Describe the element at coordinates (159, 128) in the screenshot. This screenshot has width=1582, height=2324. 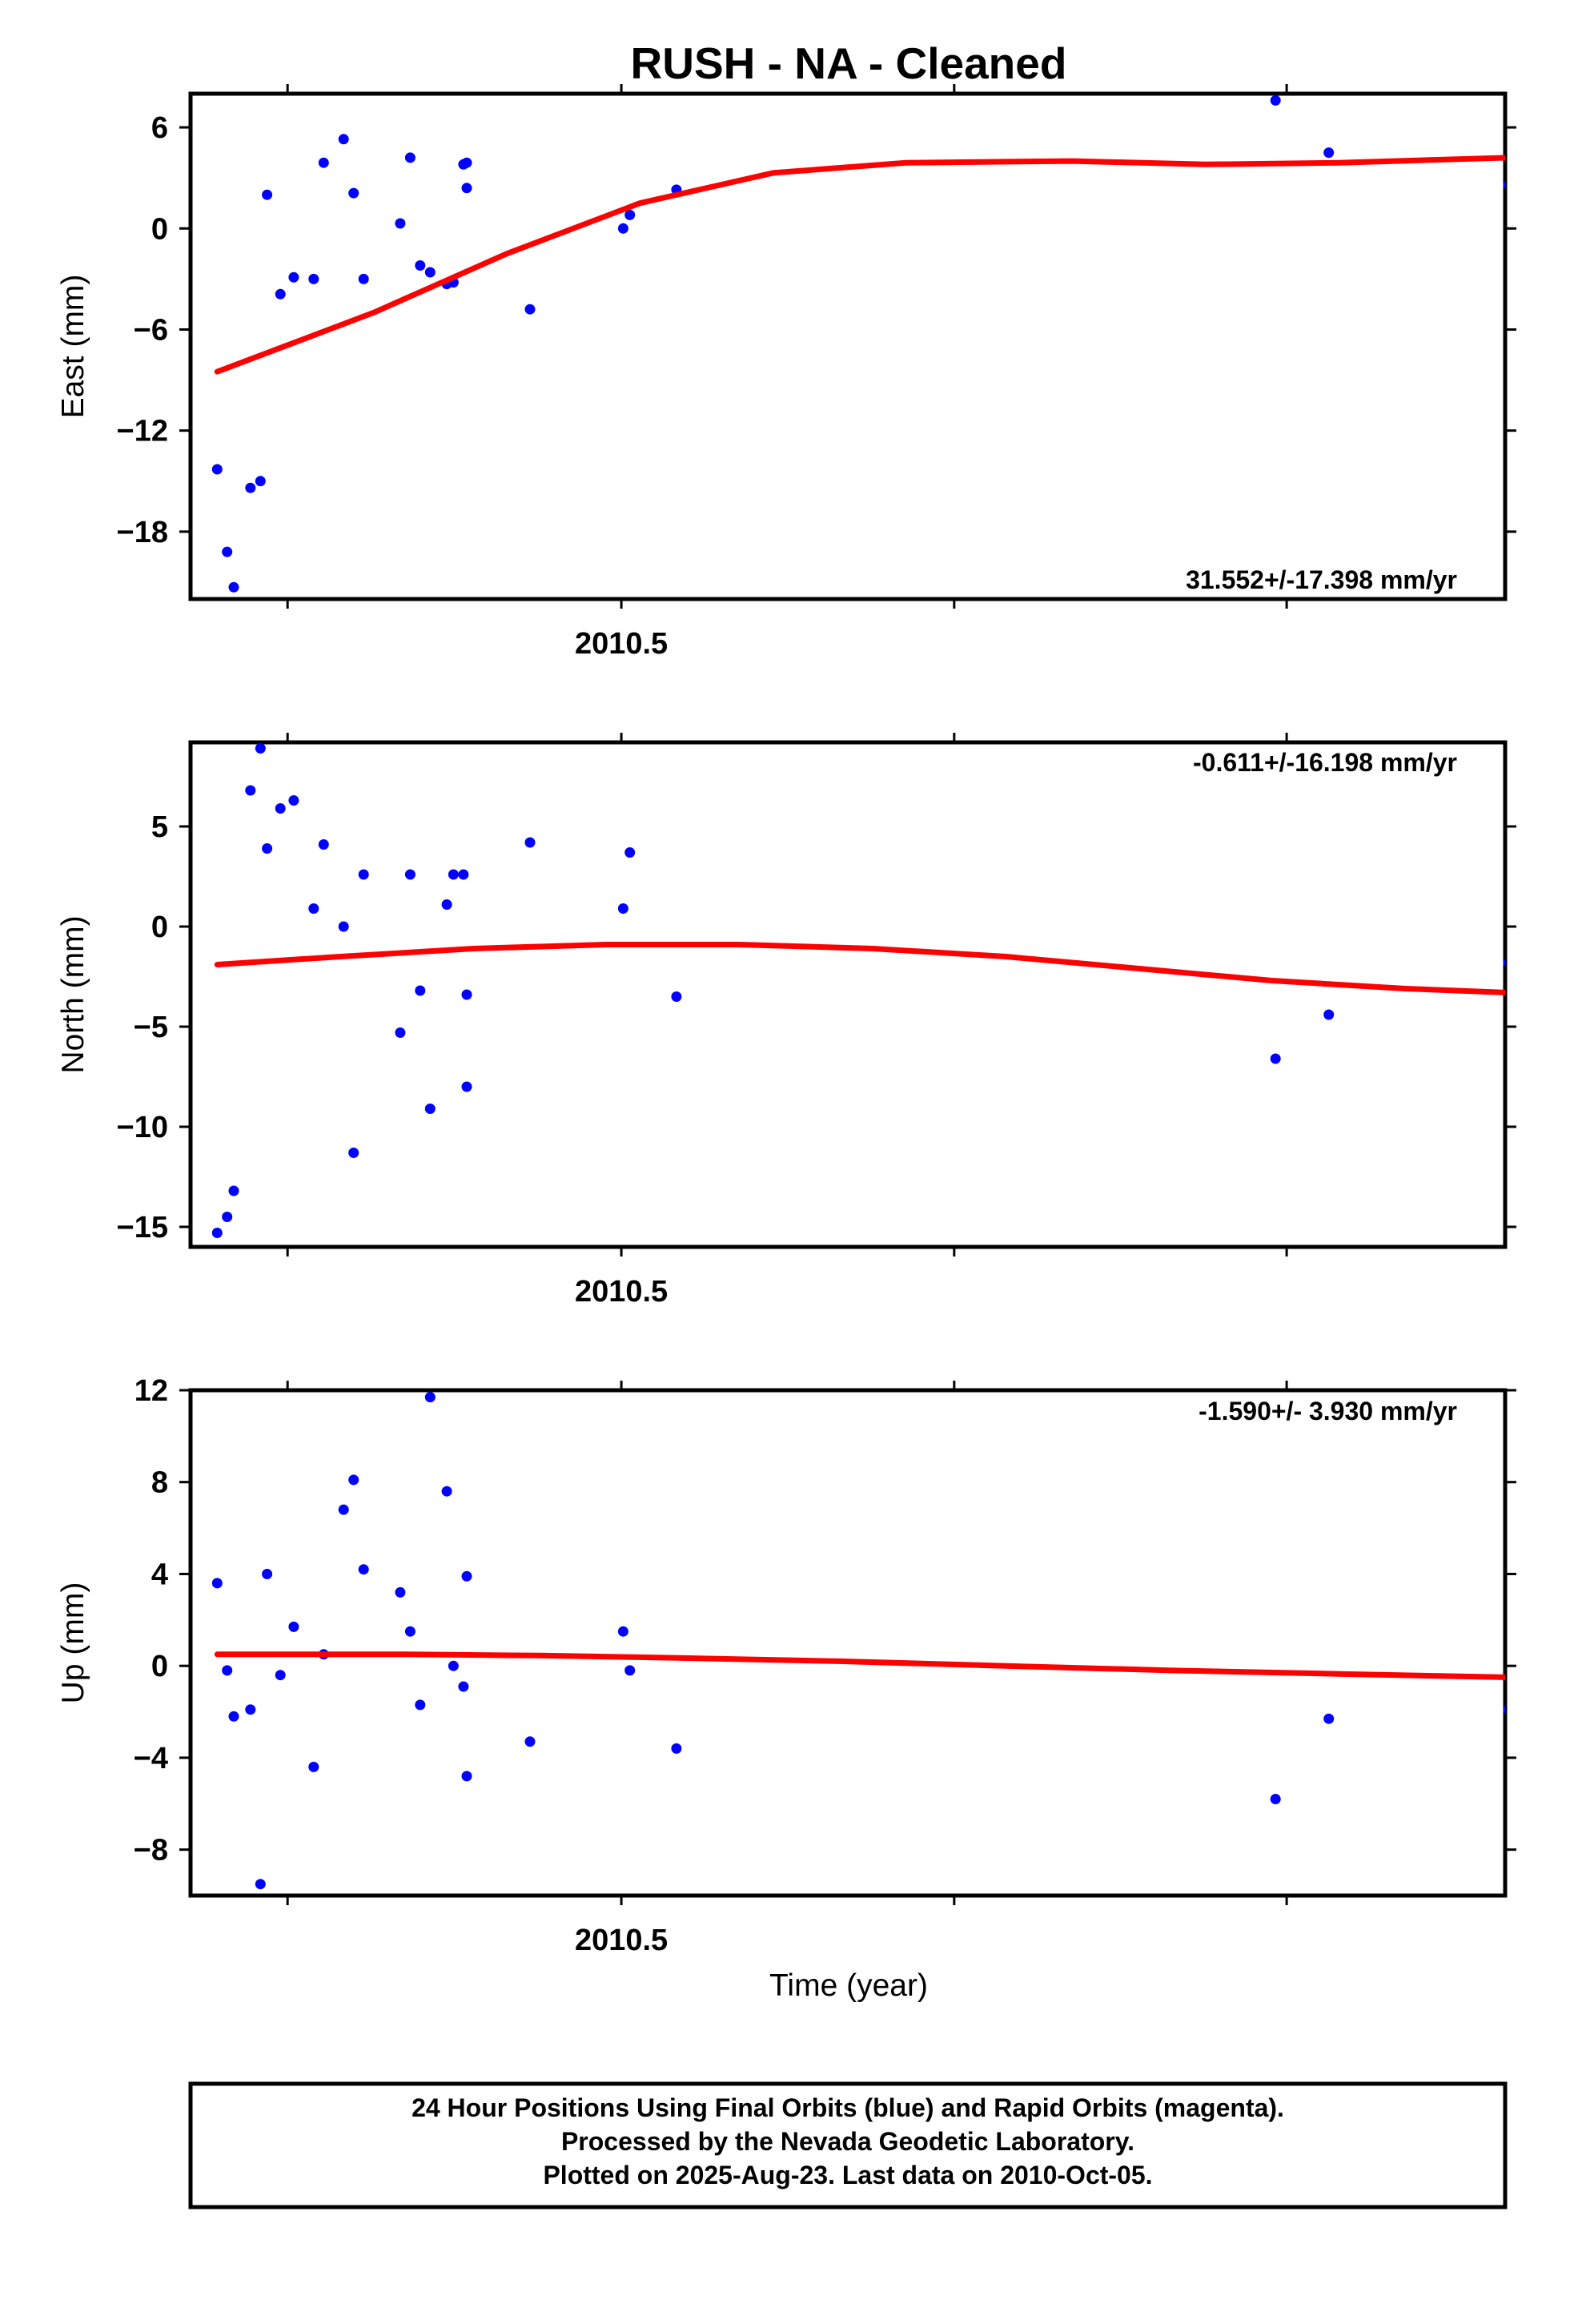
I see `y-tick-label: 6` at that location.